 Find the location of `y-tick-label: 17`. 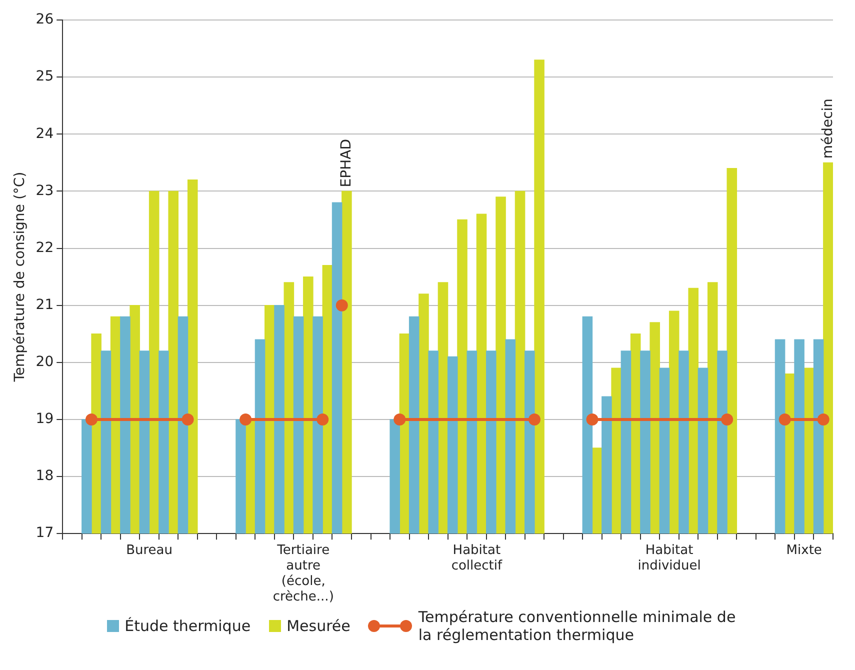

y-tick-label: 17 is located at coordinates (45, 533).